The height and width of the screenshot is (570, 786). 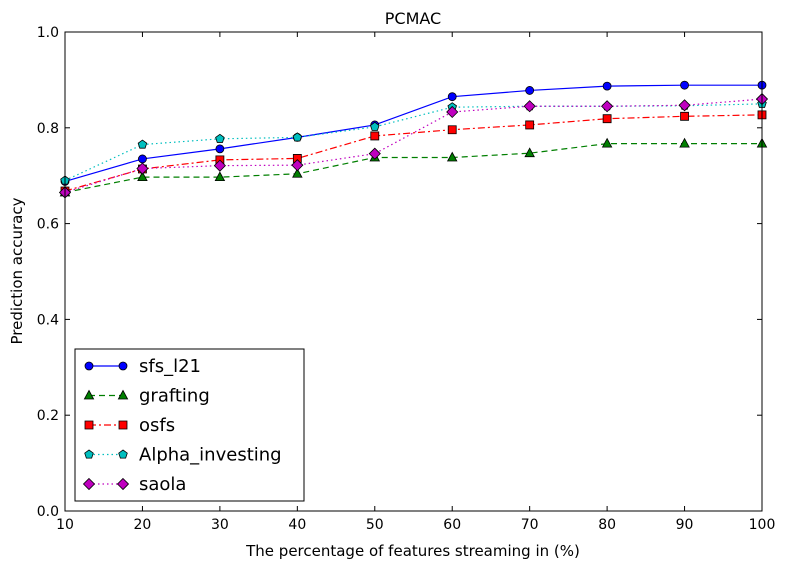 I want to click on y-tick-label: 0.2, so click(x=48, y=416).